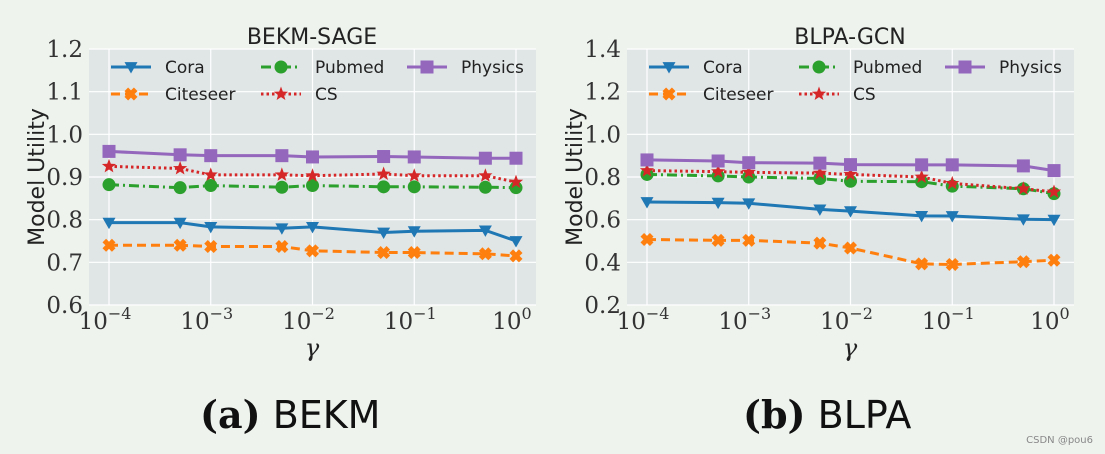  Describe the element at coordinates (602, 306) in the screenshot. I see `y-tick-label: 0.2` at that location.